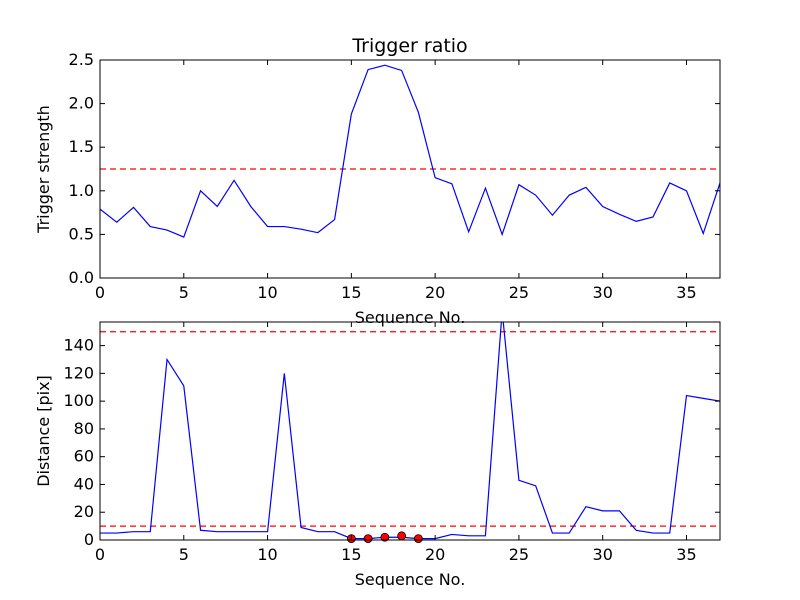  What do you see at coordinates (81, 59) in the screenshot?
I see `y-tick-label: 2.5` at bounding box center [81, 59].